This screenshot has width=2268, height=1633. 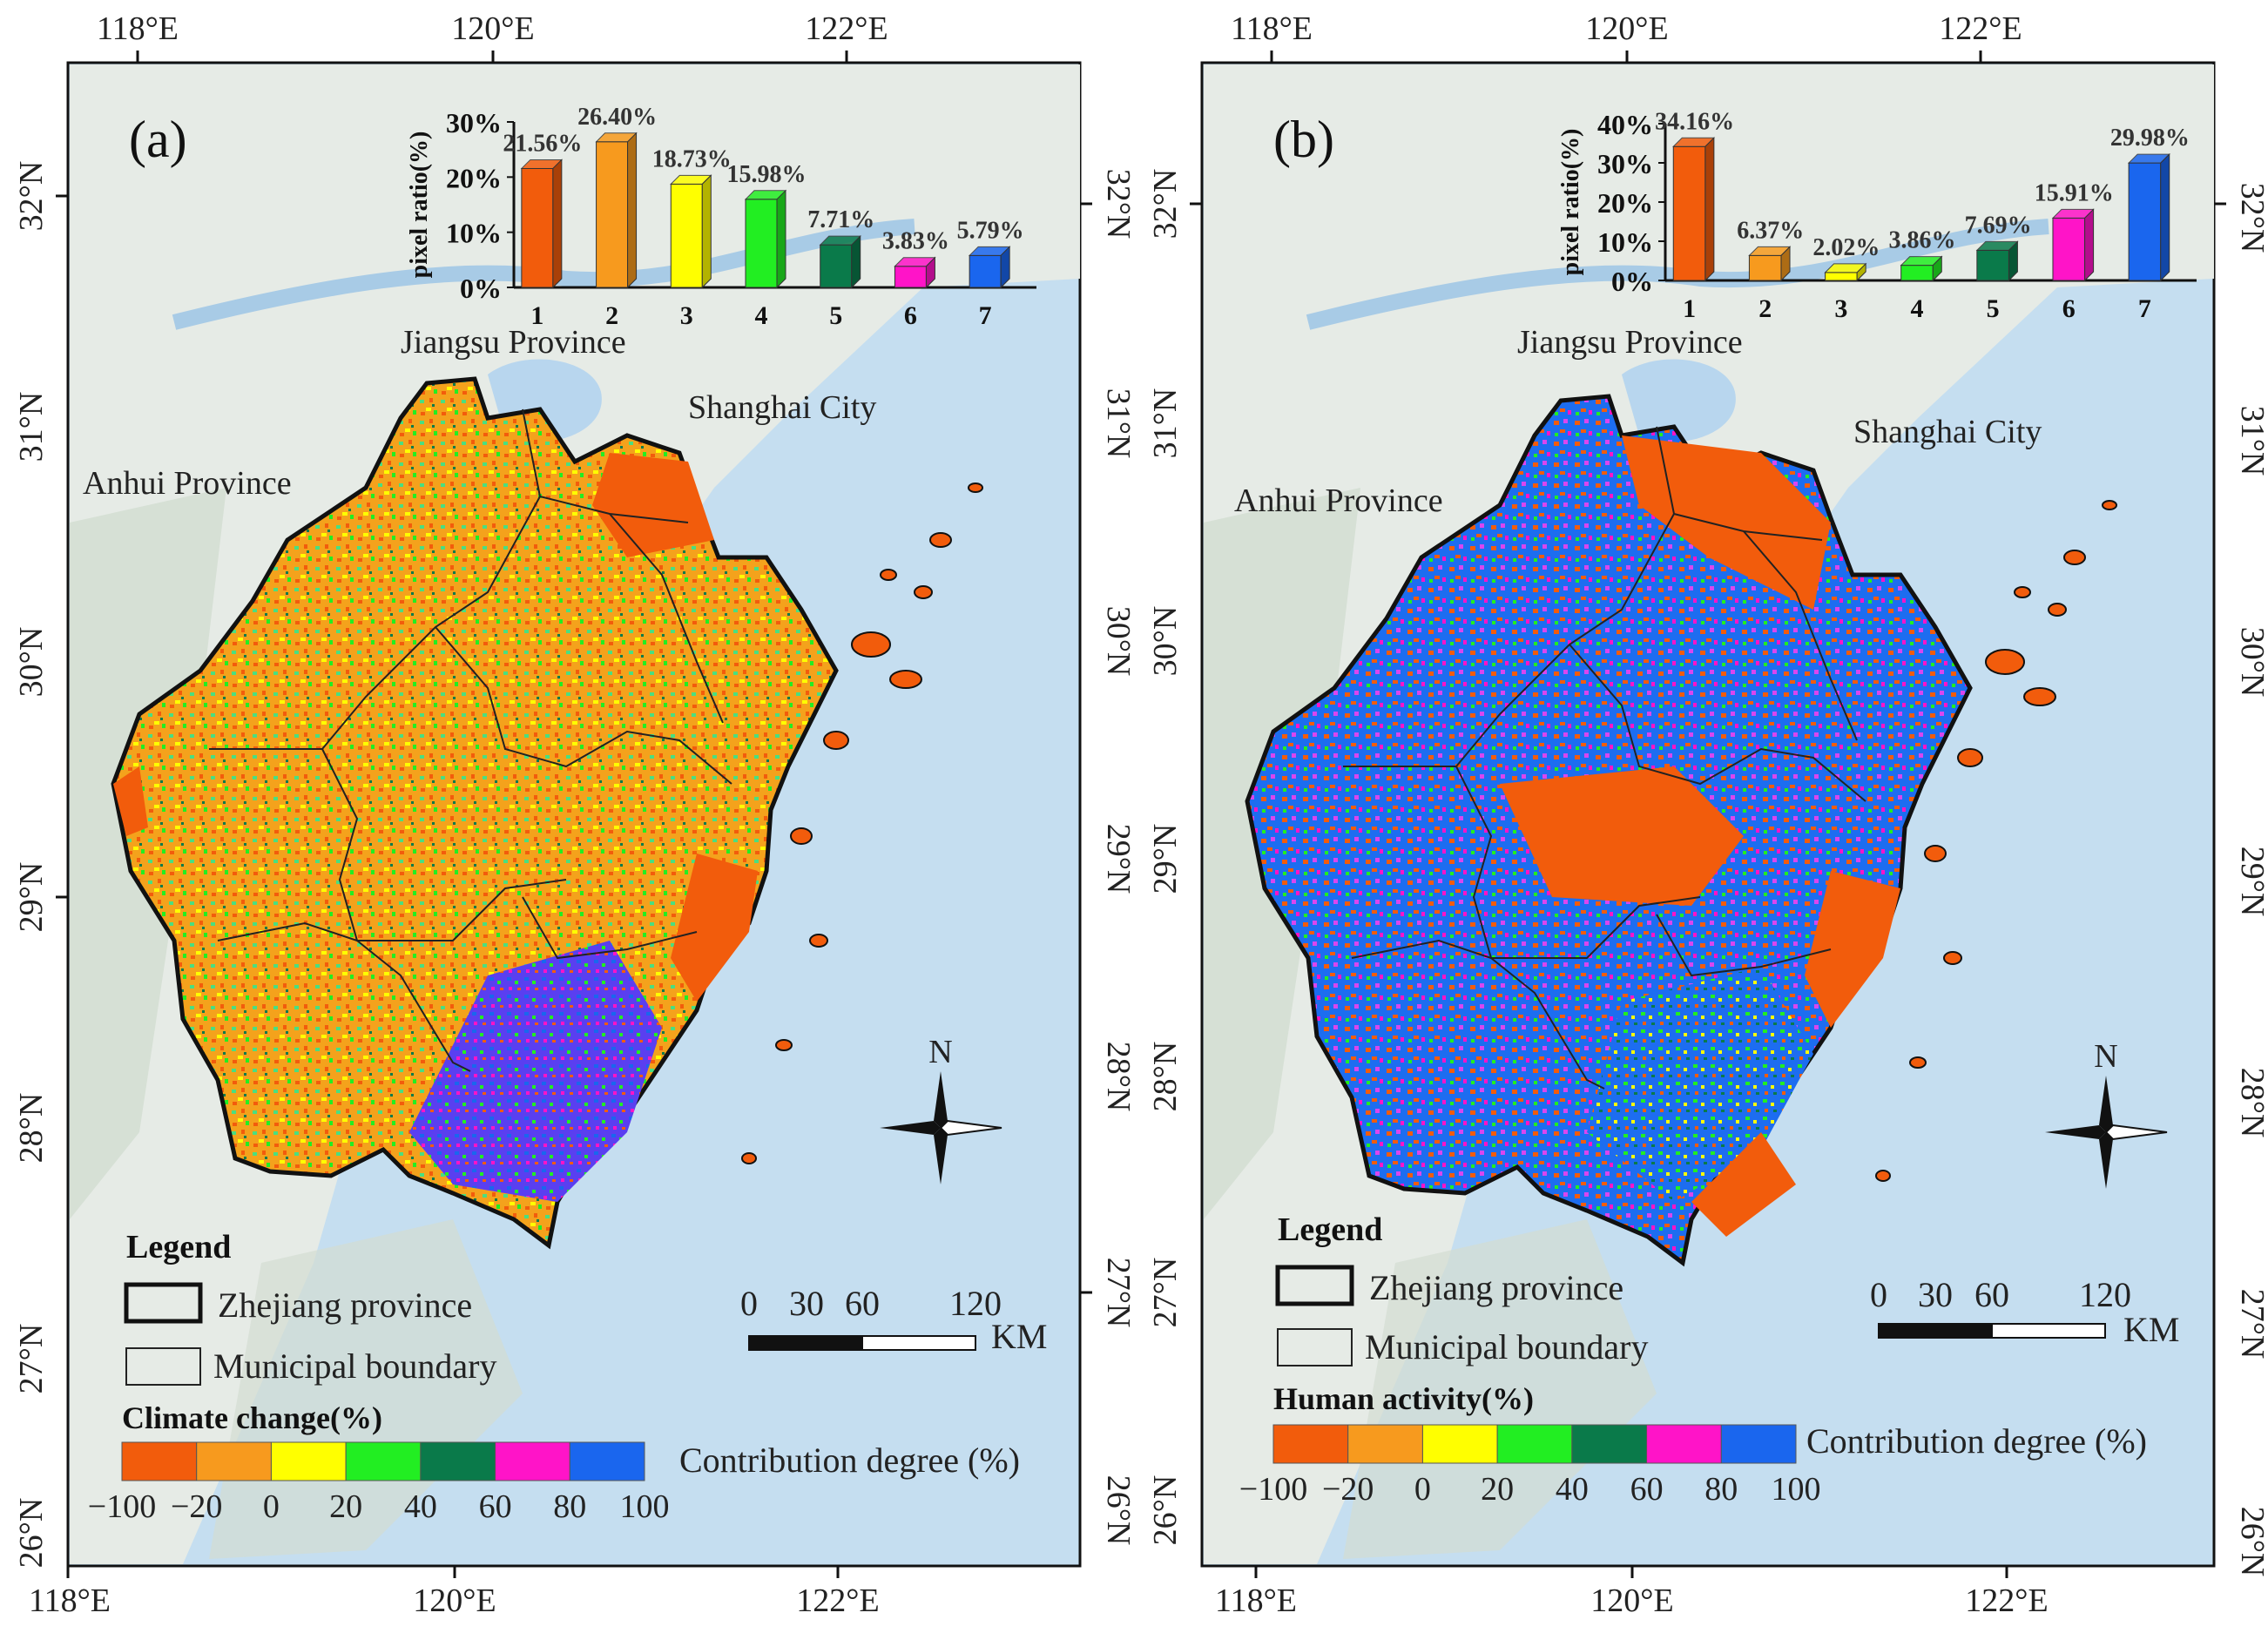 What do you see at coordinates (1348, 1489) in the screenshot?
I see `colorbar-tick-label: −20` at bounding box center [1348, 1489].